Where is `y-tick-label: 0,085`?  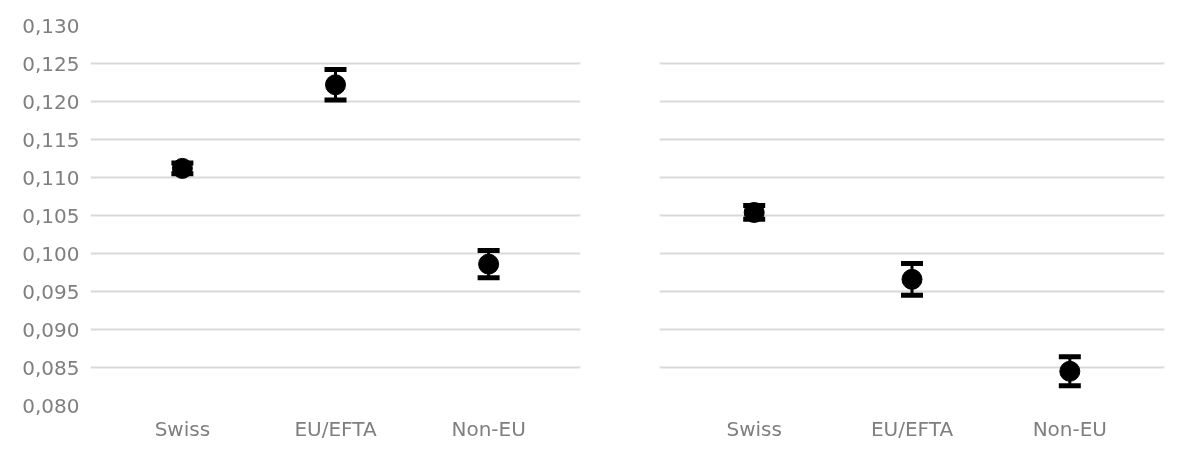 y-tick-label: 0,085 is located at coordinates (51, 367).